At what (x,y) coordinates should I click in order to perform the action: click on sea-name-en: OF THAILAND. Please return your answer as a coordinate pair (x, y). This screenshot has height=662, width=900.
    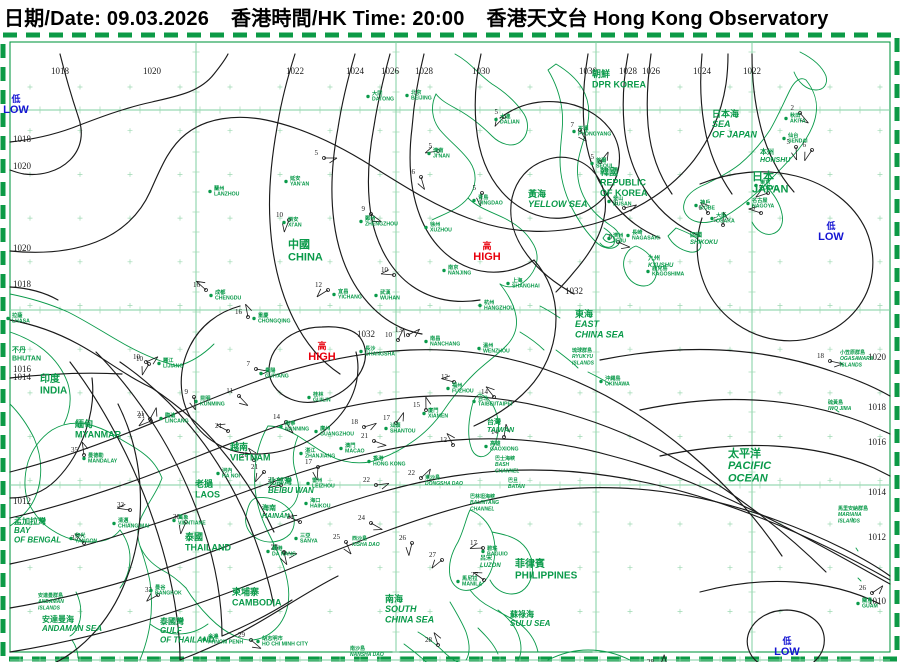
    Looking at the image, I should click on (187, 640).